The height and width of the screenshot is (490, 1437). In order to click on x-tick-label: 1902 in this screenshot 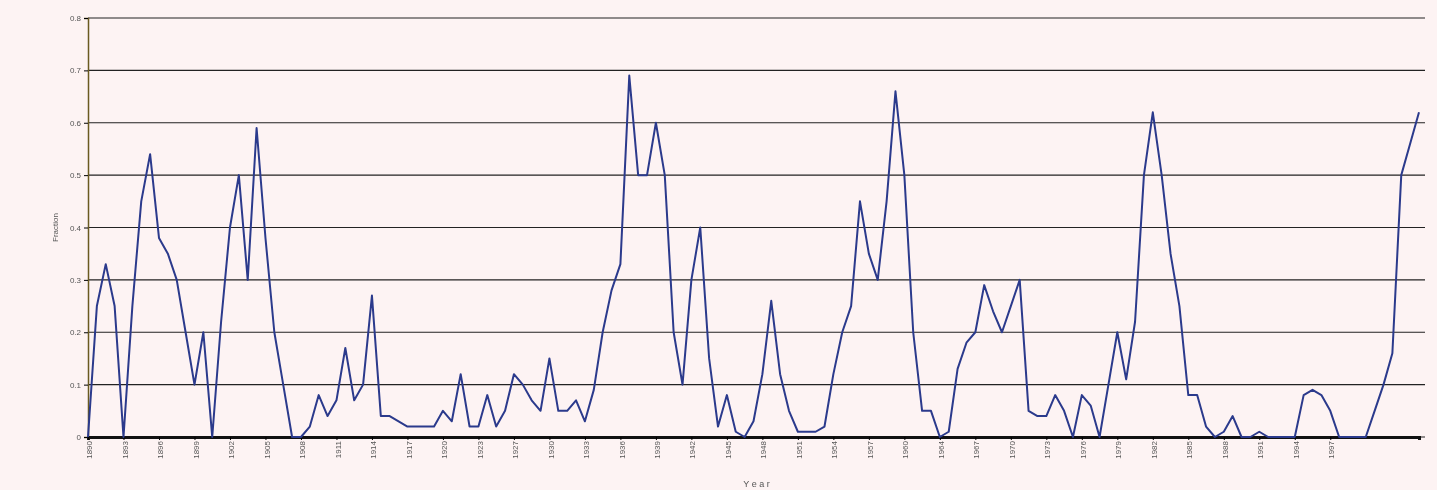, I will do `click(232, 449)`.